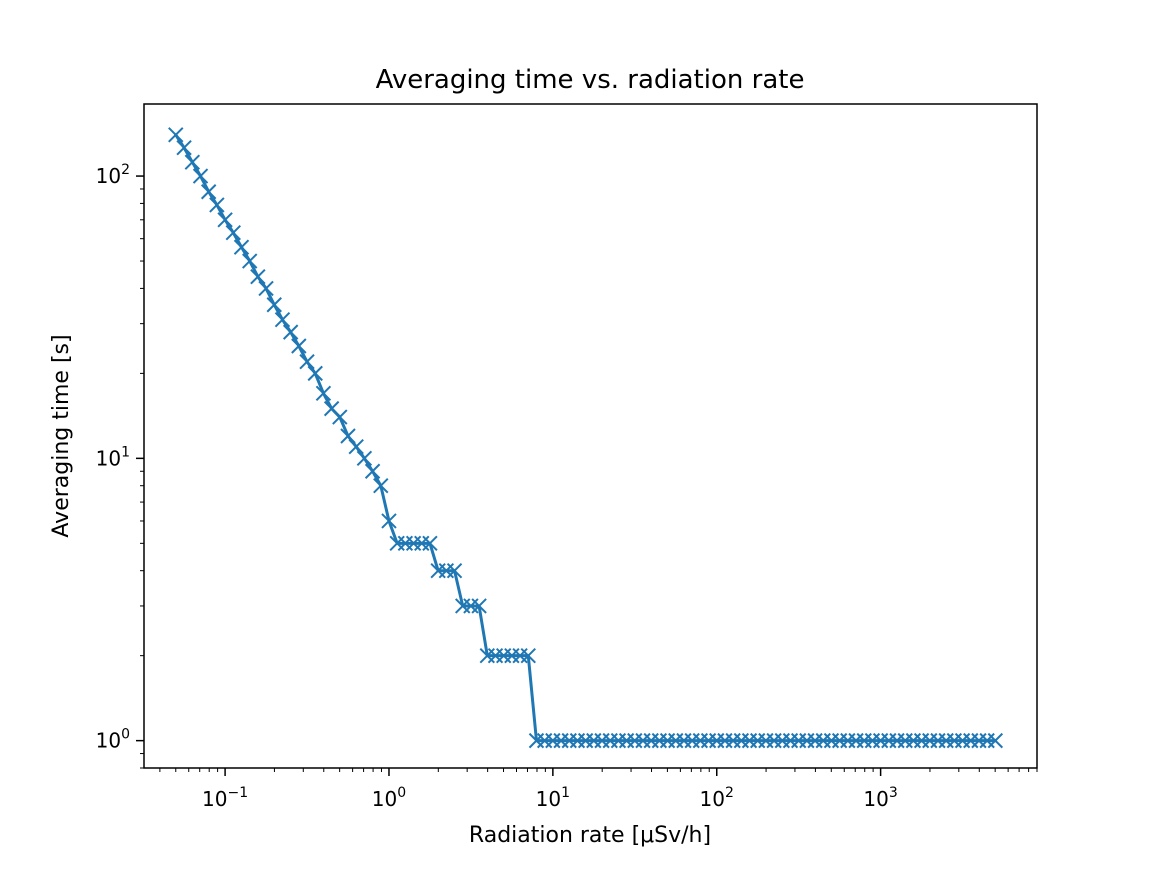 The width and height of the screenshot is (1152, 869). What do you see at coordinates (113, 740) in the screenshot?
I see `y-tick-label: 10⁰` at bounding box center [113, 740].